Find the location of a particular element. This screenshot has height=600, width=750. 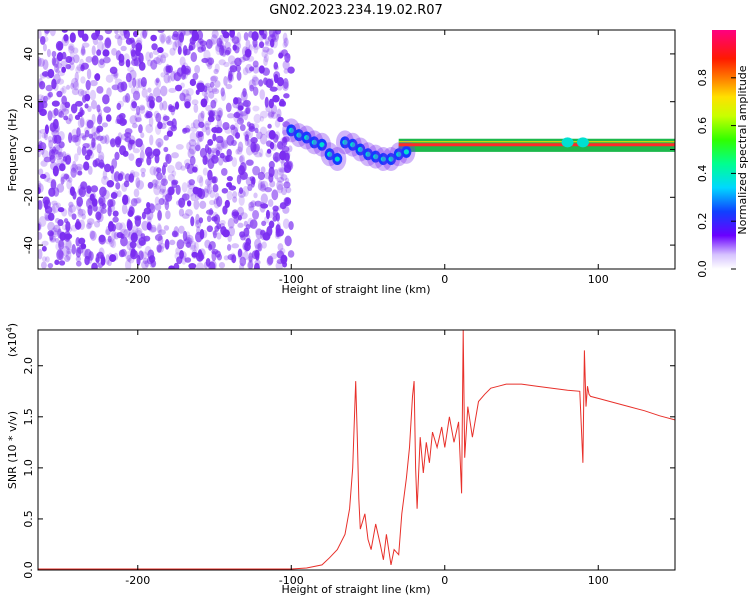

y-tick-label: 0 is located at coordinates (28, 149).